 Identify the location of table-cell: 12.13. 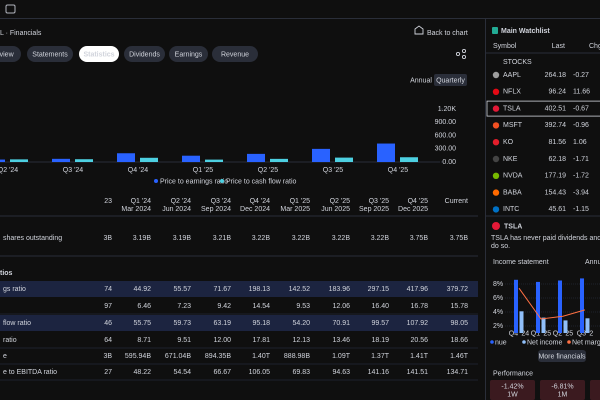
(301, 340).